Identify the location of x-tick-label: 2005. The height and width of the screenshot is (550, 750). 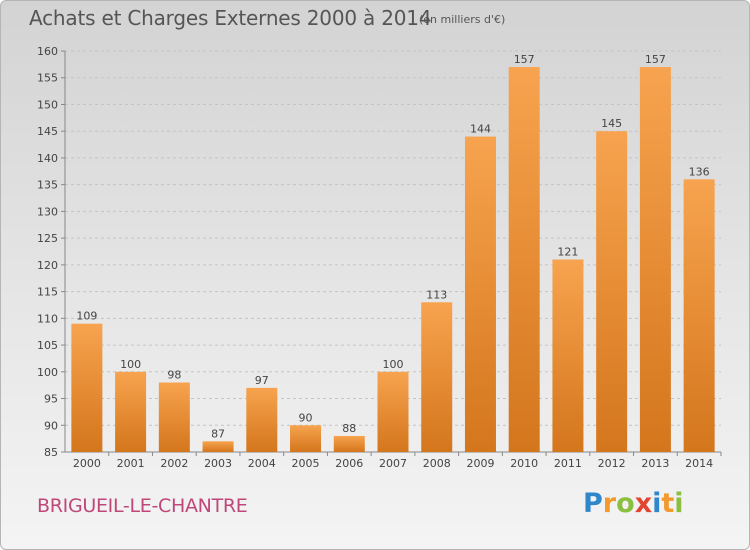
(306, 463).